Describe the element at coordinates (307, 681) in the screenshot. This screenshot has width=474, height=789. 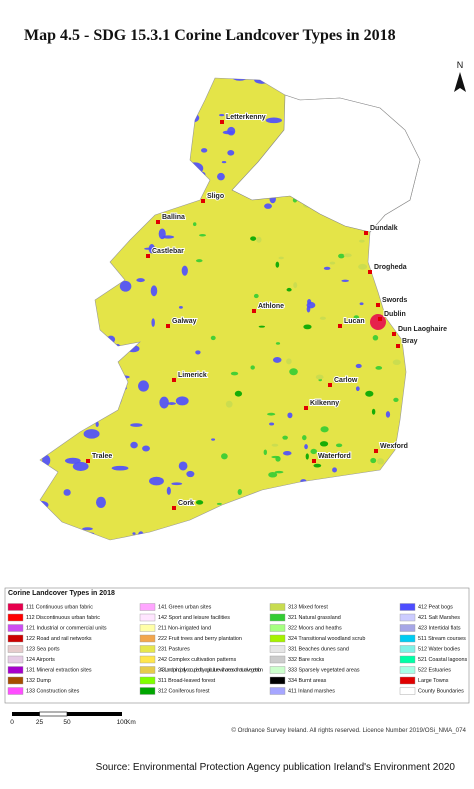
I see `legend-label: 334 Burnt areas` at that location.